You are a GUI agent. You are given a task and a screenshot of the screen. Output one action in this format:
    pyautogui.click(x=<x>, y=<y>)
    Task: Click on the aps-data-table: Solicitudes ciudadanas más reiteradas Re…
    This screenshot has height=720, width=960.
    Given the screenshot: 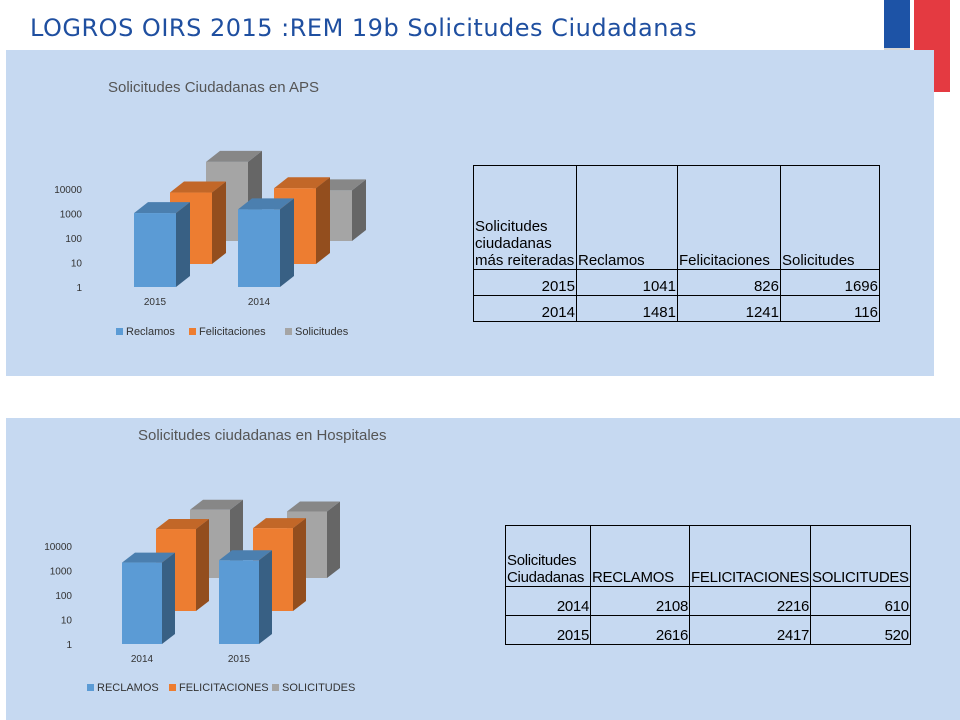 What is the action you would take?
    pyautogui.click(x=676, y=243)
    